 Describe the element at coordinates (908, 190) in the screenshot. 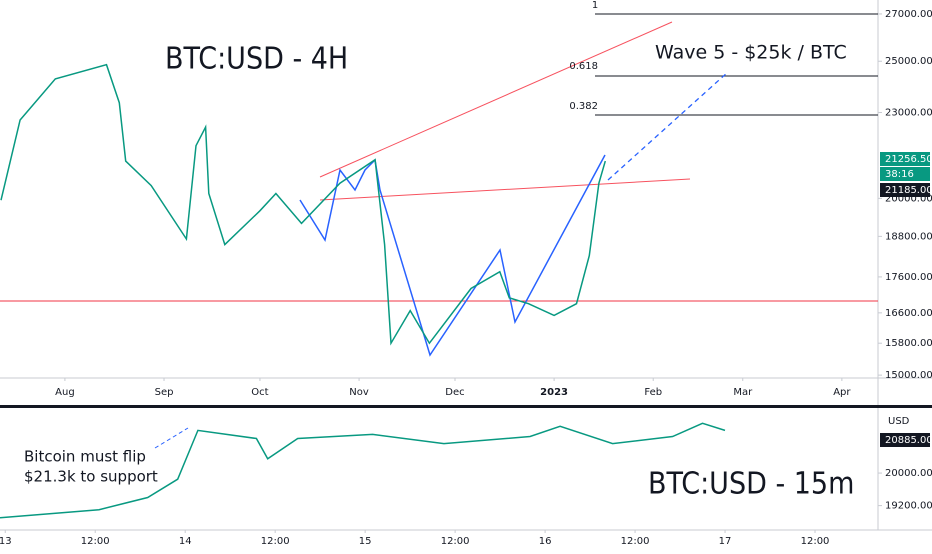

I see `price-tag-label: 21185.00` at that location.